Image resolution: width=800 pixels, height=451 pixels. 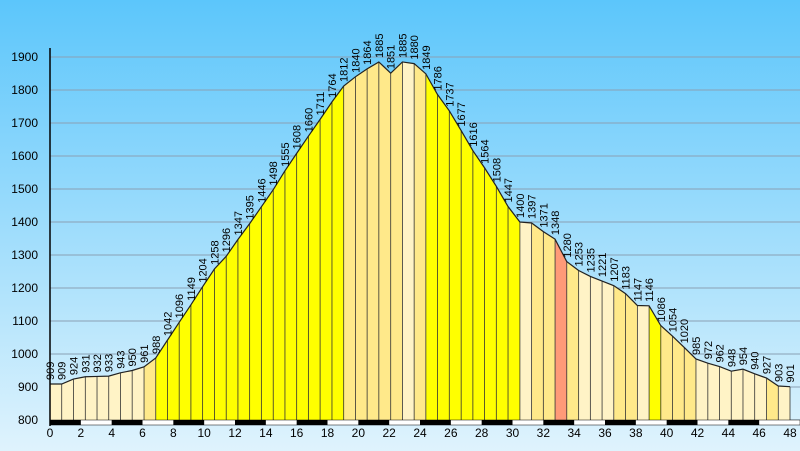 What do you see at coordinates (779, 373) in the screenshot?
I see `value-label: 903` at bounding box center [779, 373].